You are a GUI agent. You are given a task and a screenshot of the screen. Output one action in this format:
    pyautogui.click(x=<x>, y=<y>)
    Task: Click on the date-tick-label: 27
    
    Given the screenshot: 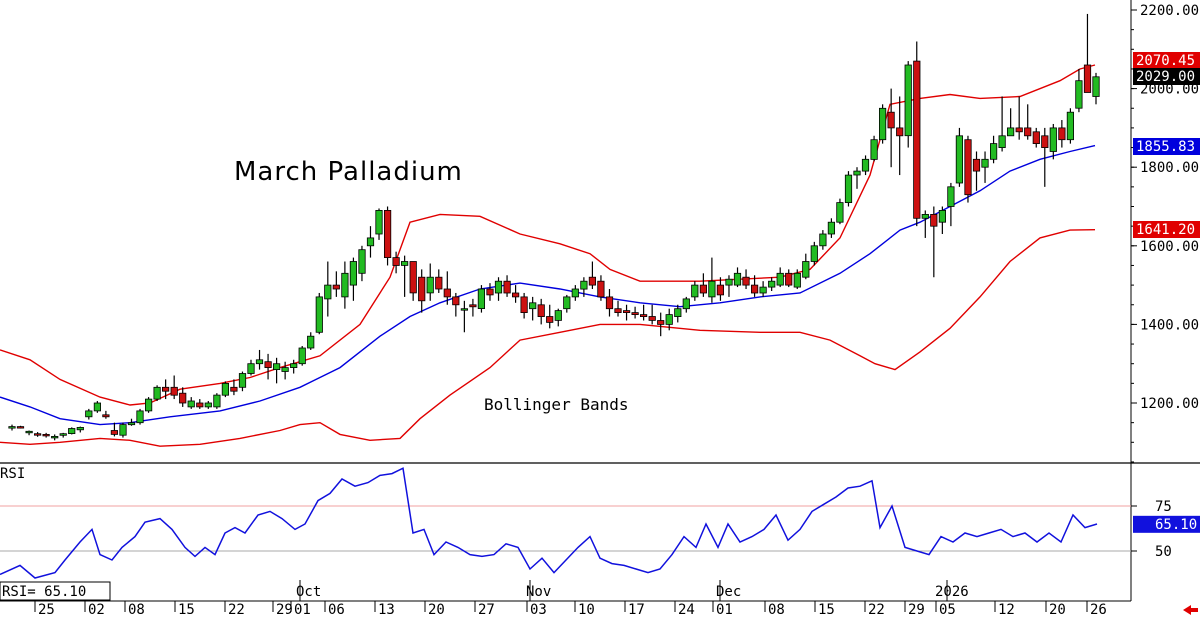 What is the action you would take?
    pyautogui.click(x=486, y=610)
    